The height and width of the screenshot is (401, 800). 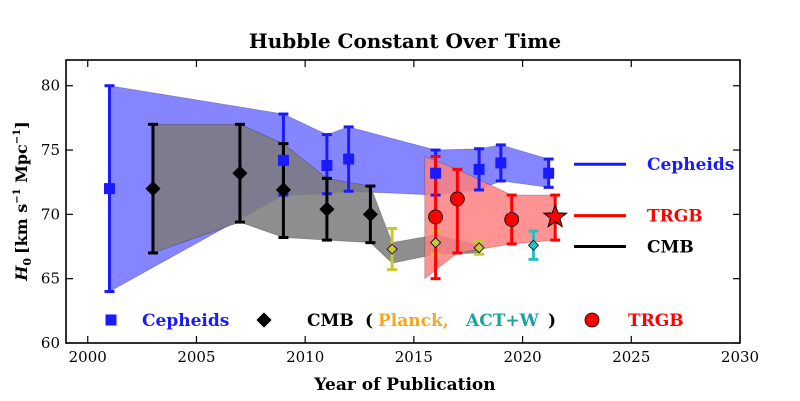 I want to click on bottom-legend-act-label: ACT+W, so click(x=502, y=321).